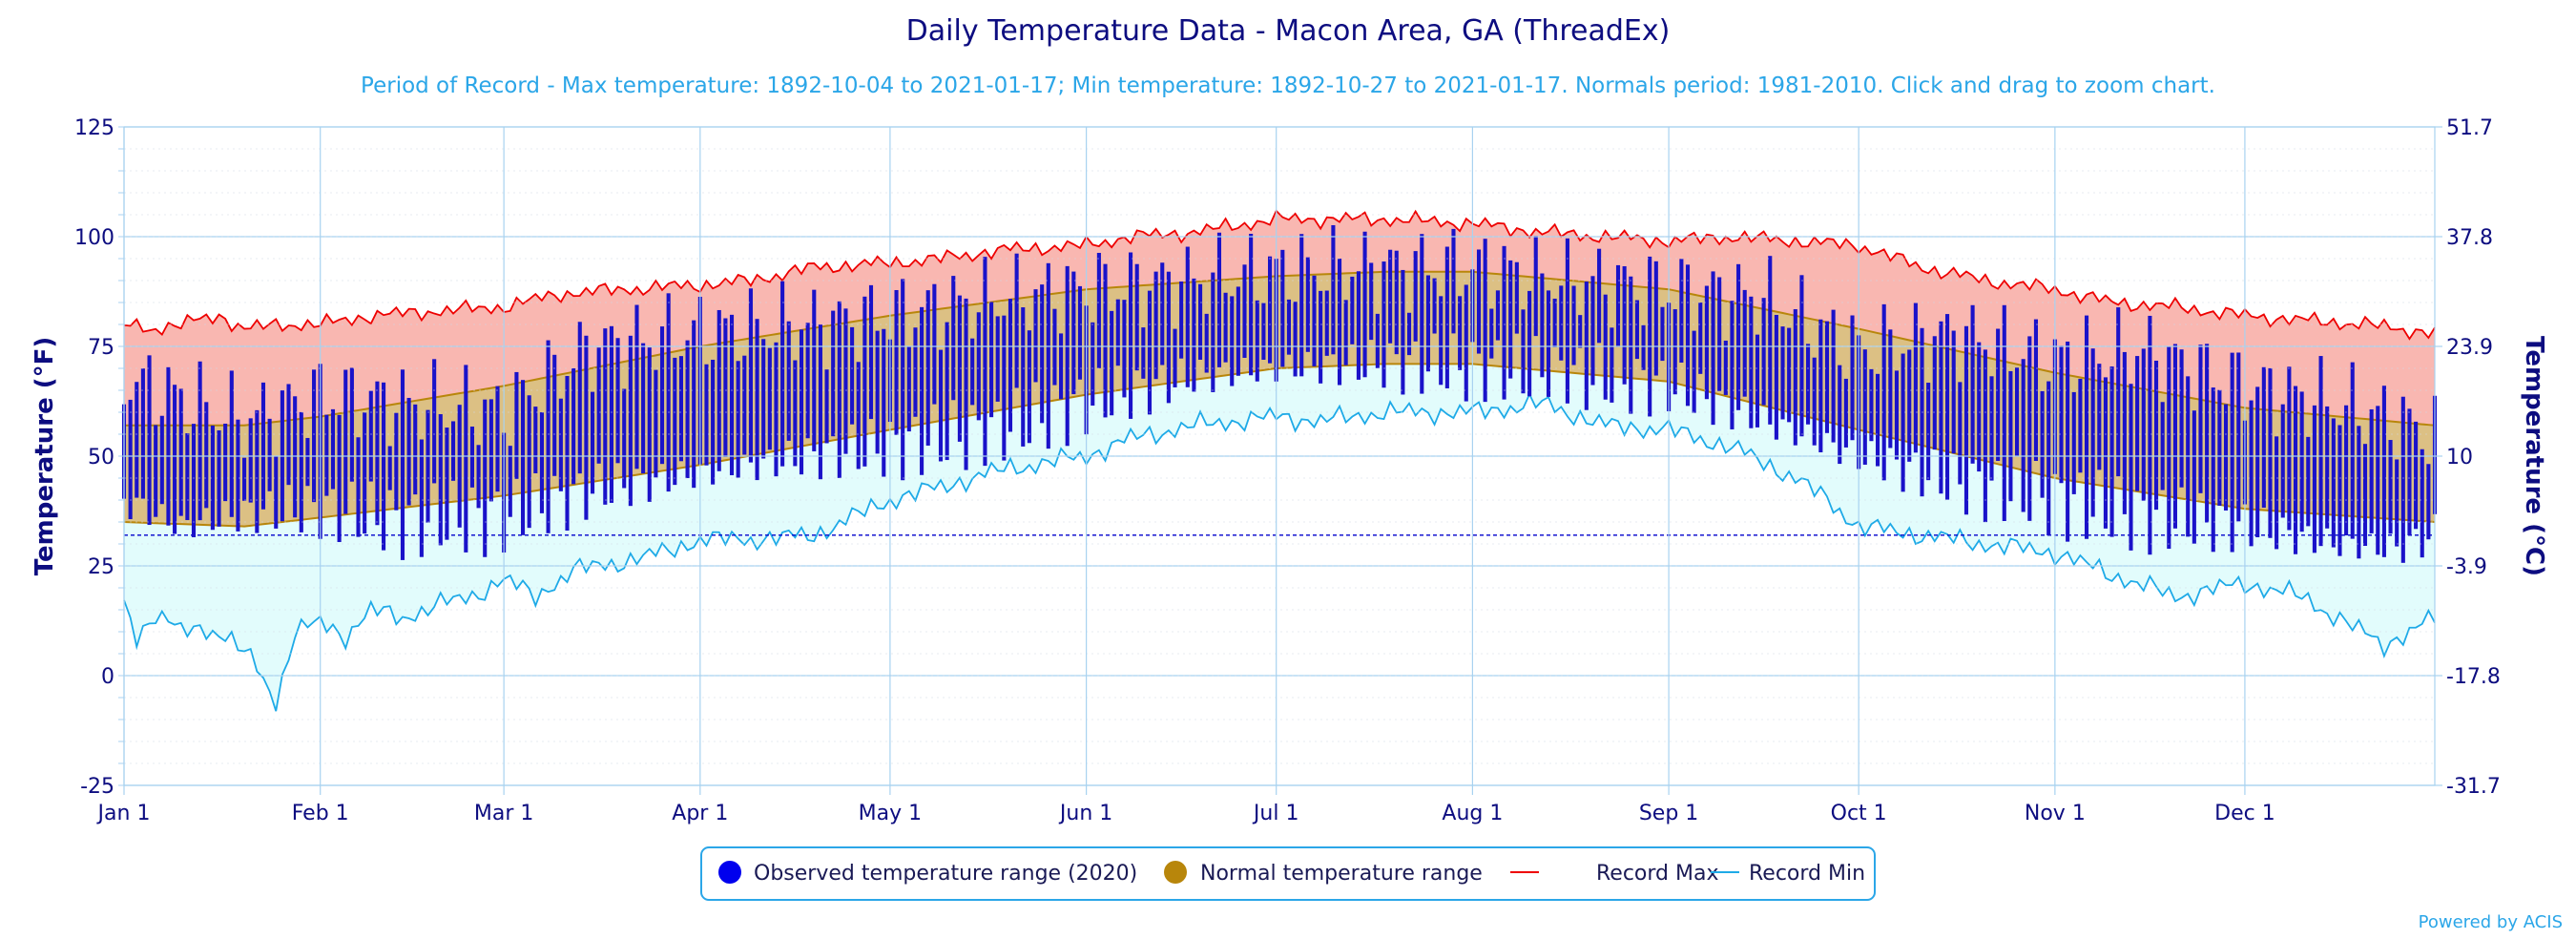 This screenshot has width=2576, height=939. What do you see at coordinates (45, 456) in the screenshot?
I see `y-axis-title-left: Temperature (°F)` at bounding box center [45, 456].